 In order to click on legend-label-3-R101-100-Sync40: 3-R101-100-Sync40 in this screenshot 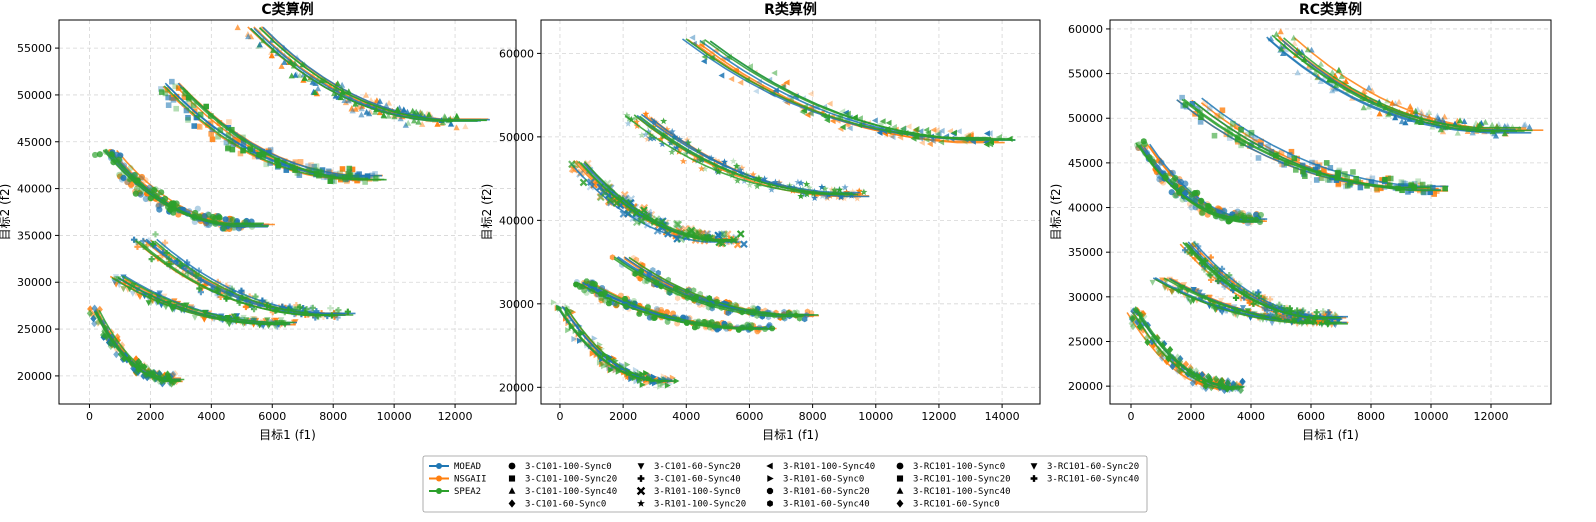, I will do `click(829, 467)`.